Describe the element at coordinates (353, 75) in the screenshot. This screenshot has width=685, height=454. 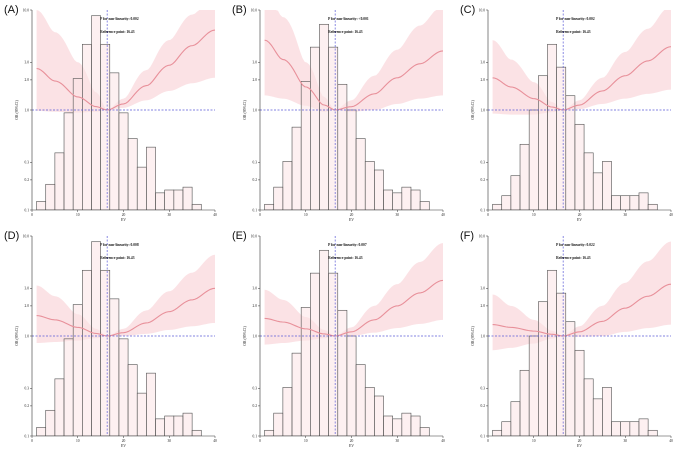
I see `spline-curve` at that location.